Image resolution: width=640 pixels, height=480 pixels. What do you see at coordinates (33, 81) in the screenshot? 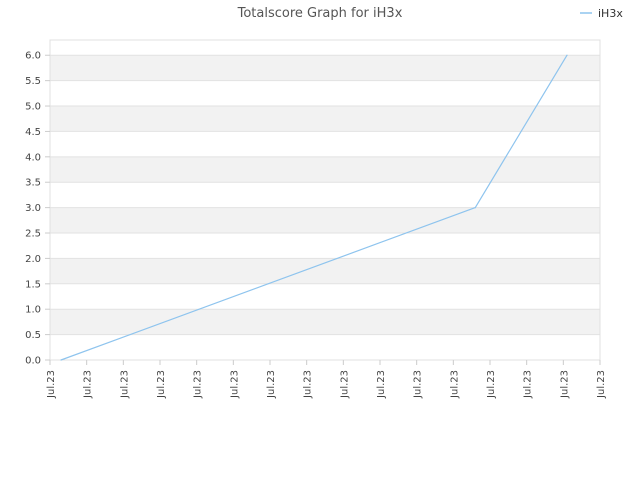
I see `y-tick-label: 5.5` at bounding box center [33, 81].